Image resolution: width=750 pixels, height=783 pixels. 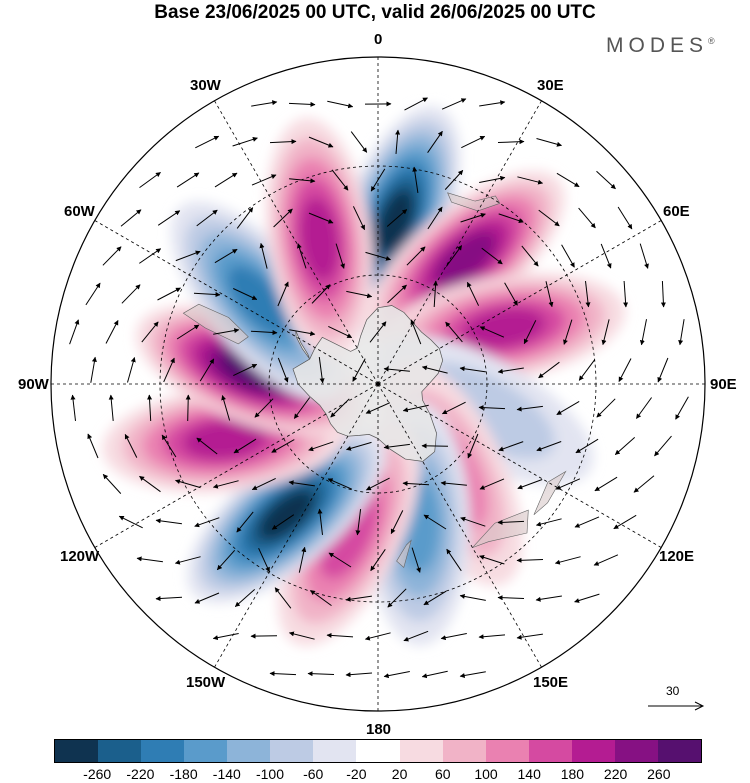 I want to click on brand-name: MODES, so click(x=657, y=45).